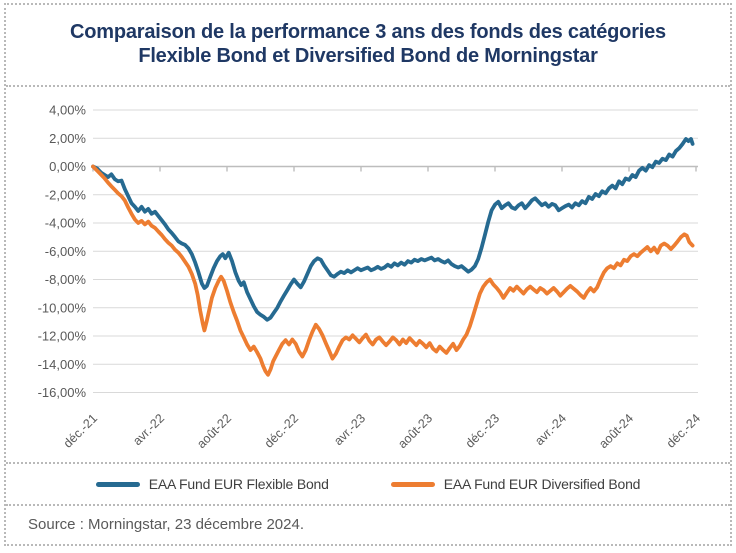 The height and width of the screenshot is (553, 736). I want to click on svg-text: avr.-23, so click(349, 429).